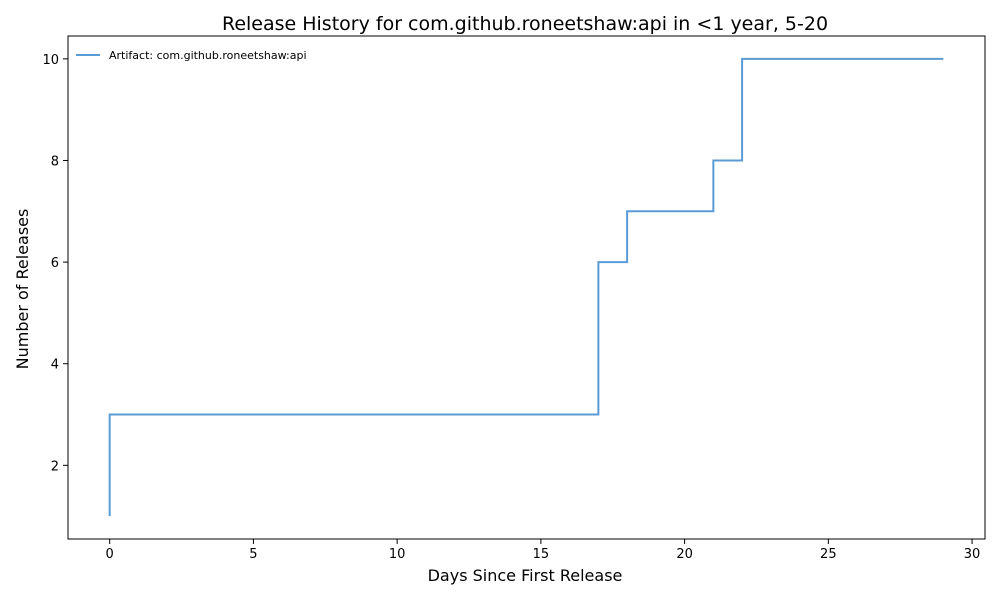  I want to click on y-tick-label: 4, so click(55, 365).